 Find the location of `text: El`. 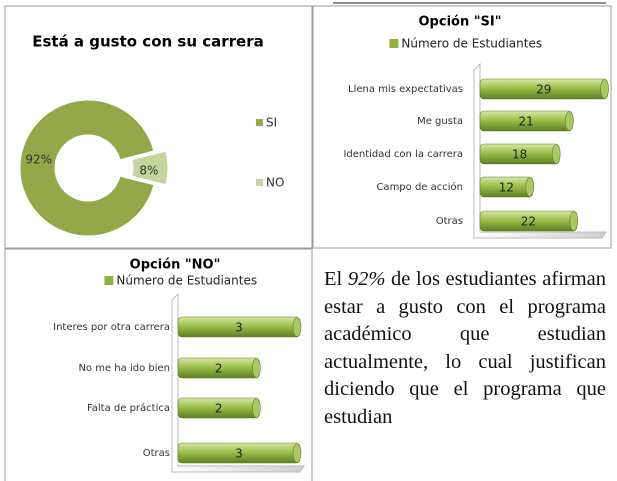

text: El is located at coordinates (333, 279).